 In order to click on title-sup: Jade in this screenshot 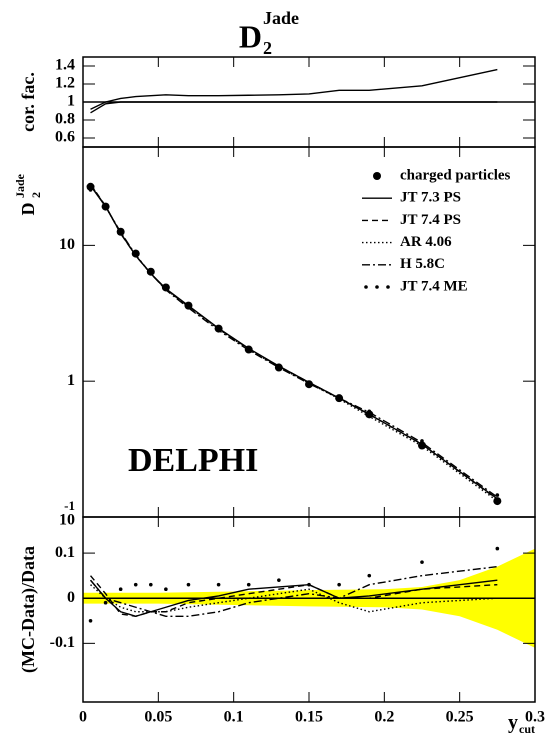, I will do `click(281, 18)`.